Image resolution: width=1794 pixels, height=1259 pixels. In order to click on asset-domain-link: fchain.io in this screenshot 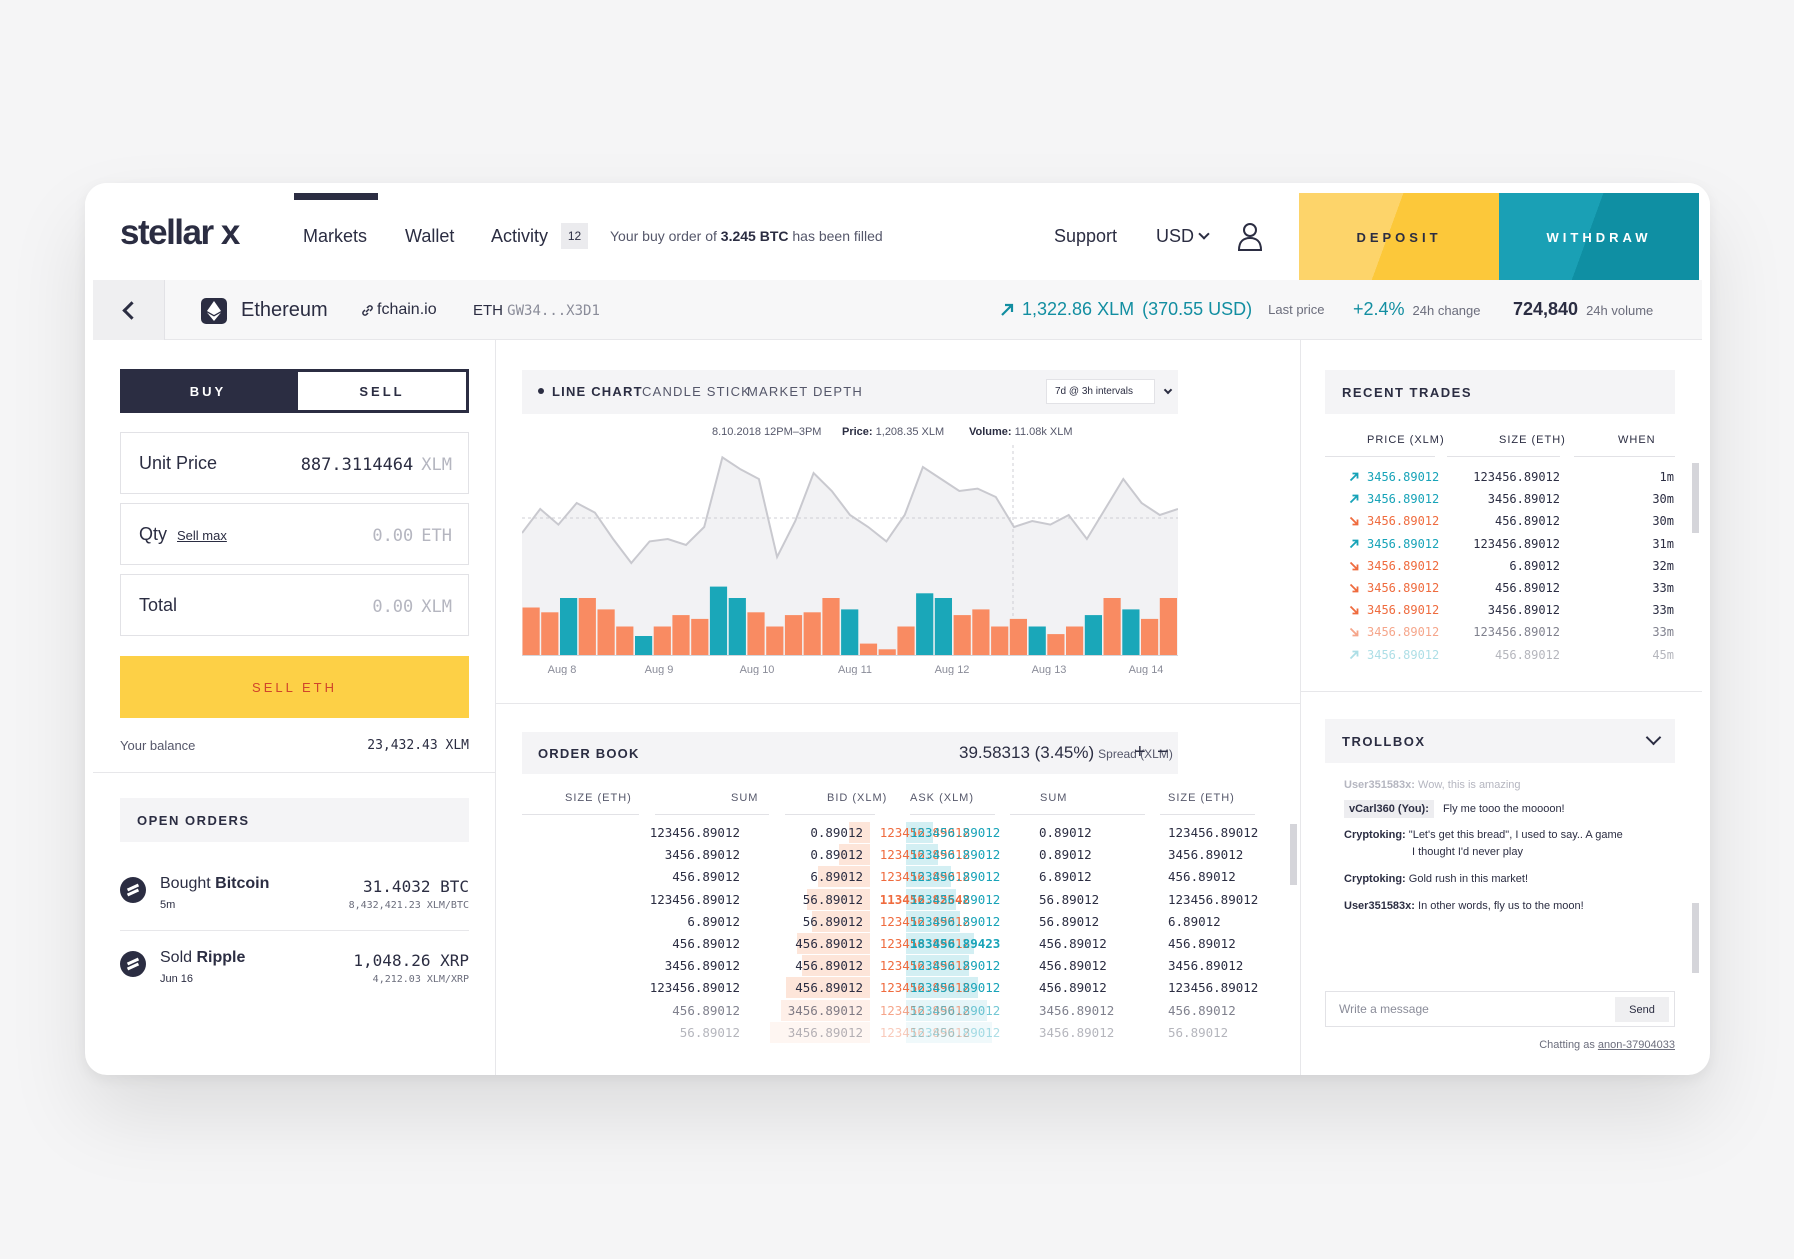, I will do `click(399, 310)`.